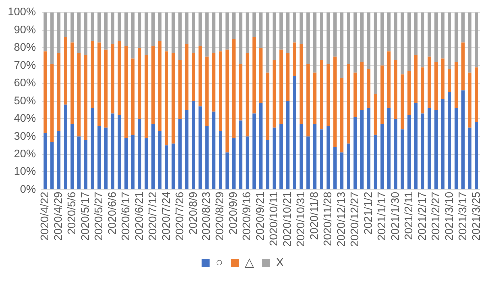 The width and height of the screenshot is (492, 283). I want to click on y-tick-label: 90%, so click(25, 30).